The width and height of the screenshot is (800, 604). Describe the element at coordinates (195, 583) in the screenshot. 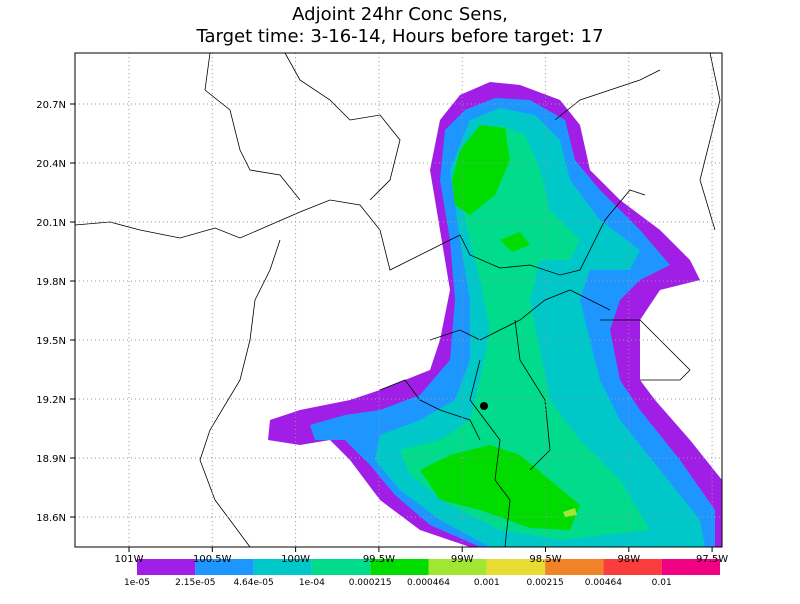

I see `legend-label: 2.15e-05` at that location.